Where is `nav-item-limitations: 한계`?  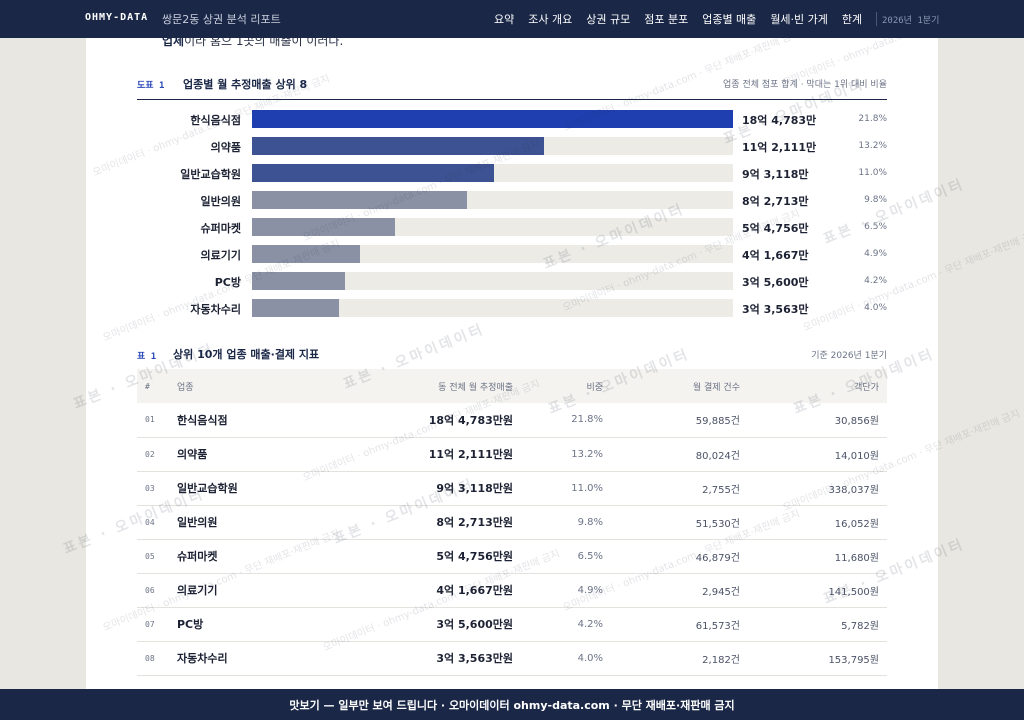 nav-item-limitations: 한계 is located at coordinates (852, 19).